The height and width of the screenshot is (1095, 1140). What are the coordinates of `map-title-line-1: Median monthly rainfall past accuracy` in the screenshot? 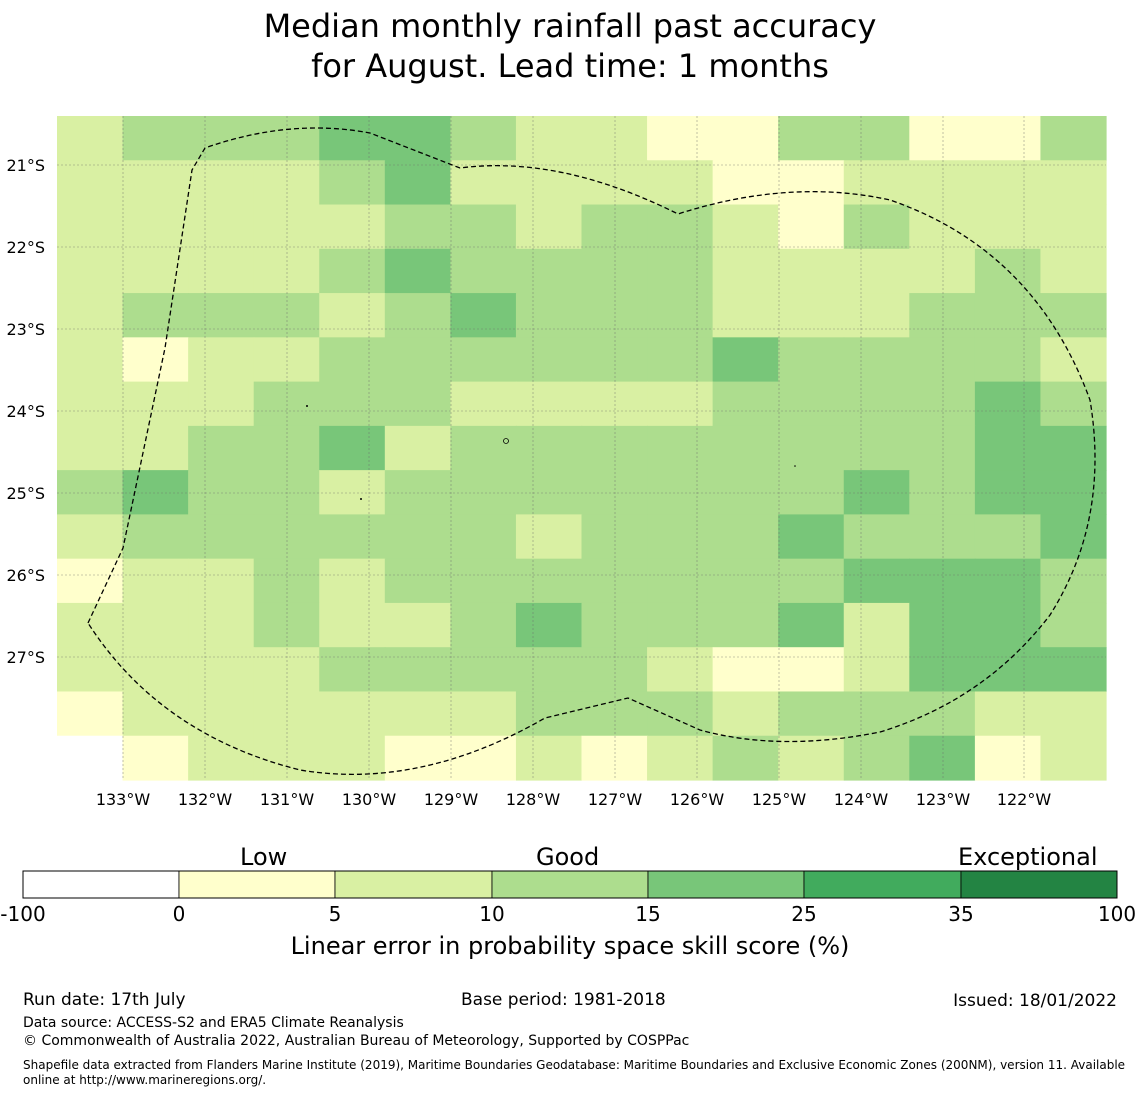 It's located at (570, 26).